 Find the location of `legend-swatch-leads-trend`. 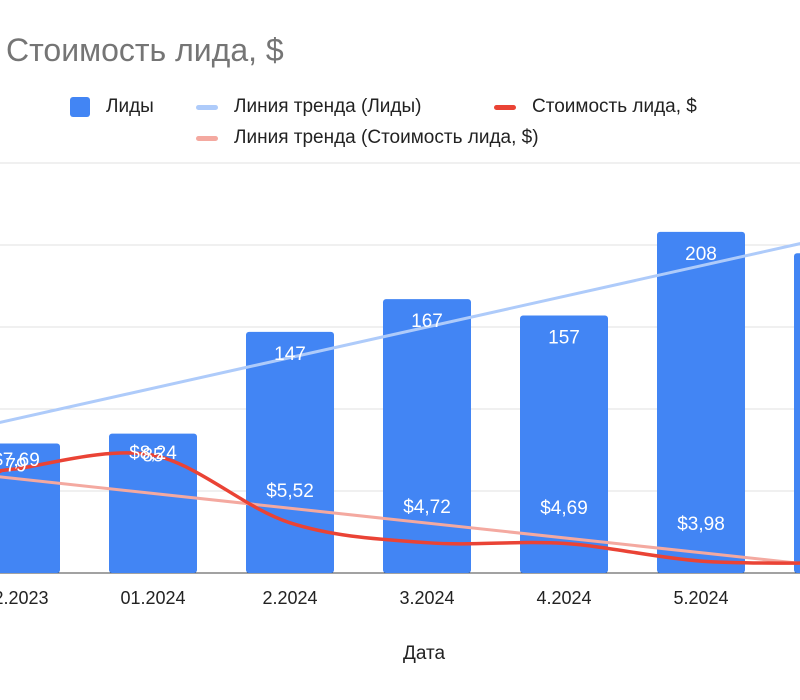

legend-swatch-leads-trend is located at coordinates (207, 107).